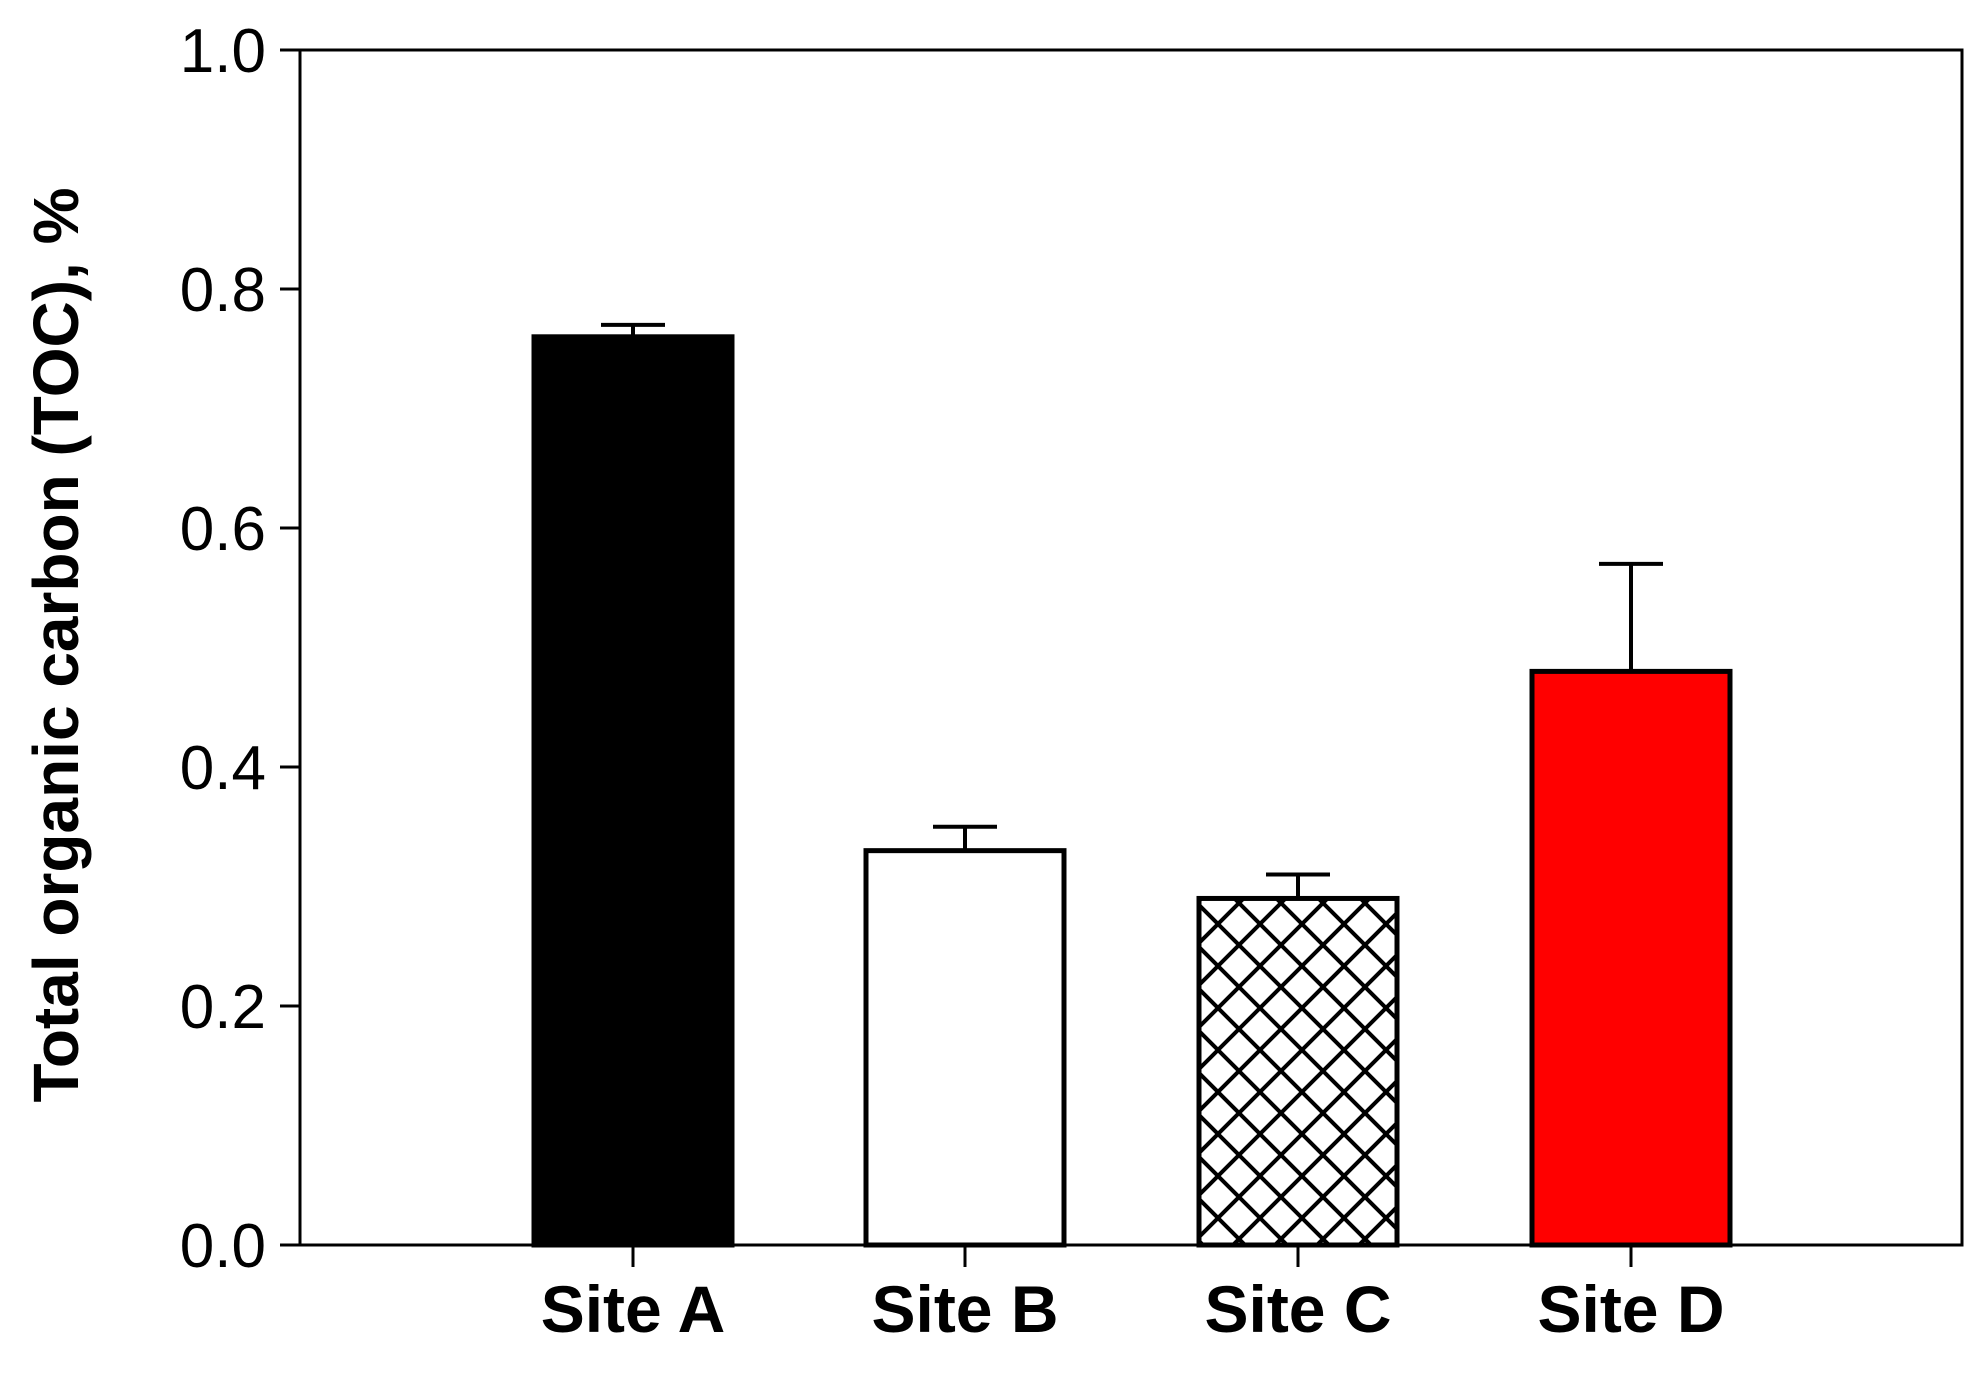 The width and height of the screenshot is (1986, 1386). Describe the element at coordinates (1133, 1295) in the screenshot. I see `x-ticks: Site A Site B Site C Site D` at that location.